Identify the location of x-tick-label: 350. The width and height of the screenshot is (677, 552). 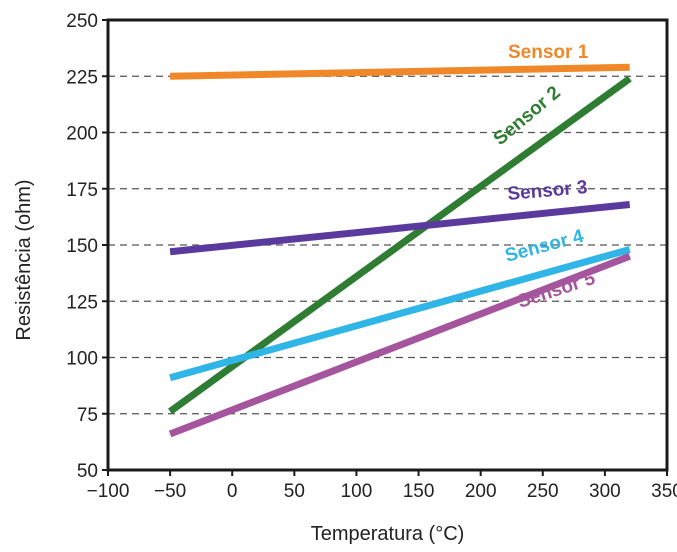
(664, 491).